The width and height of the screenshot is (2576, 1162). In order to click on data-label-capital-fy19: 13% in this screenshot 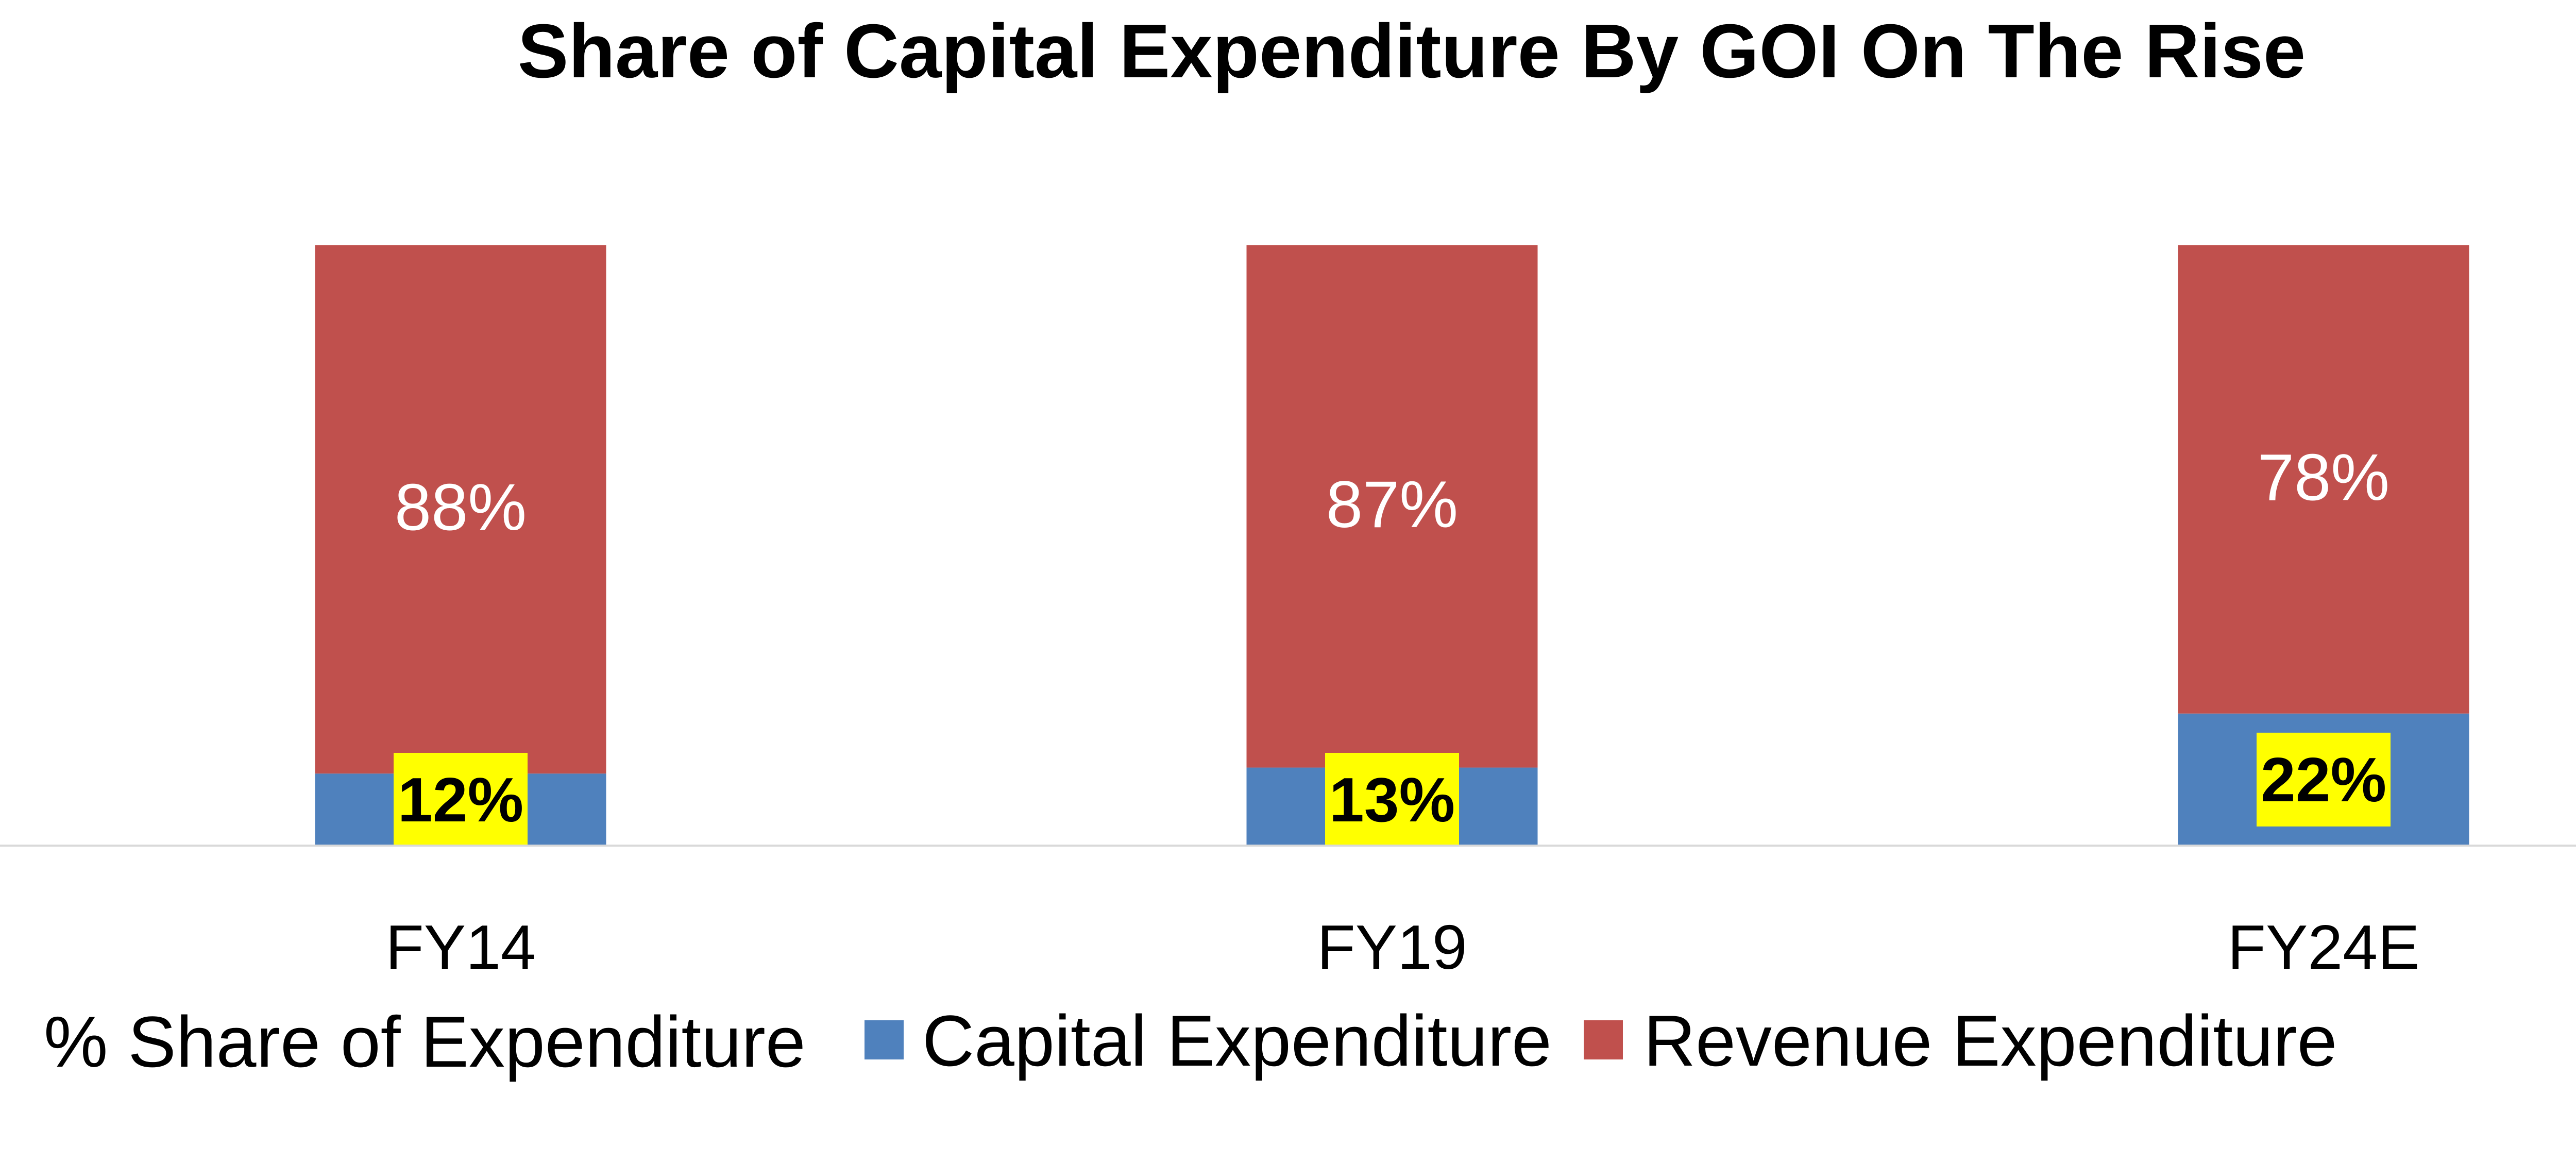, I will do `click(1392, 800)`.